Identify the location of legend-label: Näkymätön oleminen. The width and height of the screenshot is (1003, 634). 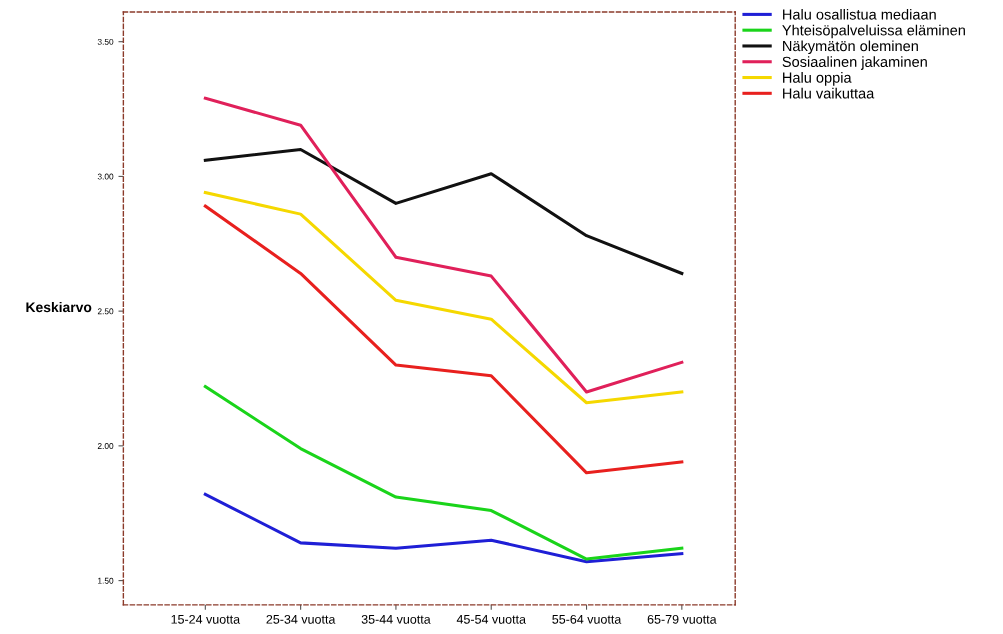
(850, 47).